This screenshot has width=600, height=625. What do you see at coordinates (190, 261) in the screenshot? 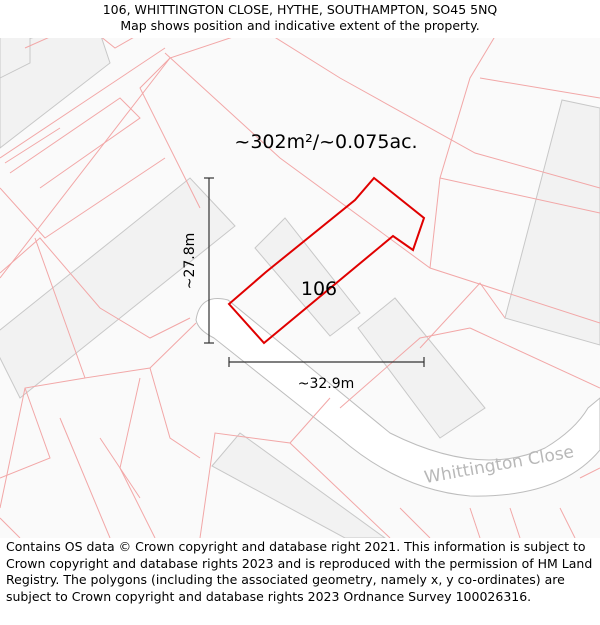
I see `height-label: ~27.8m` at bounding box center [190, 261].